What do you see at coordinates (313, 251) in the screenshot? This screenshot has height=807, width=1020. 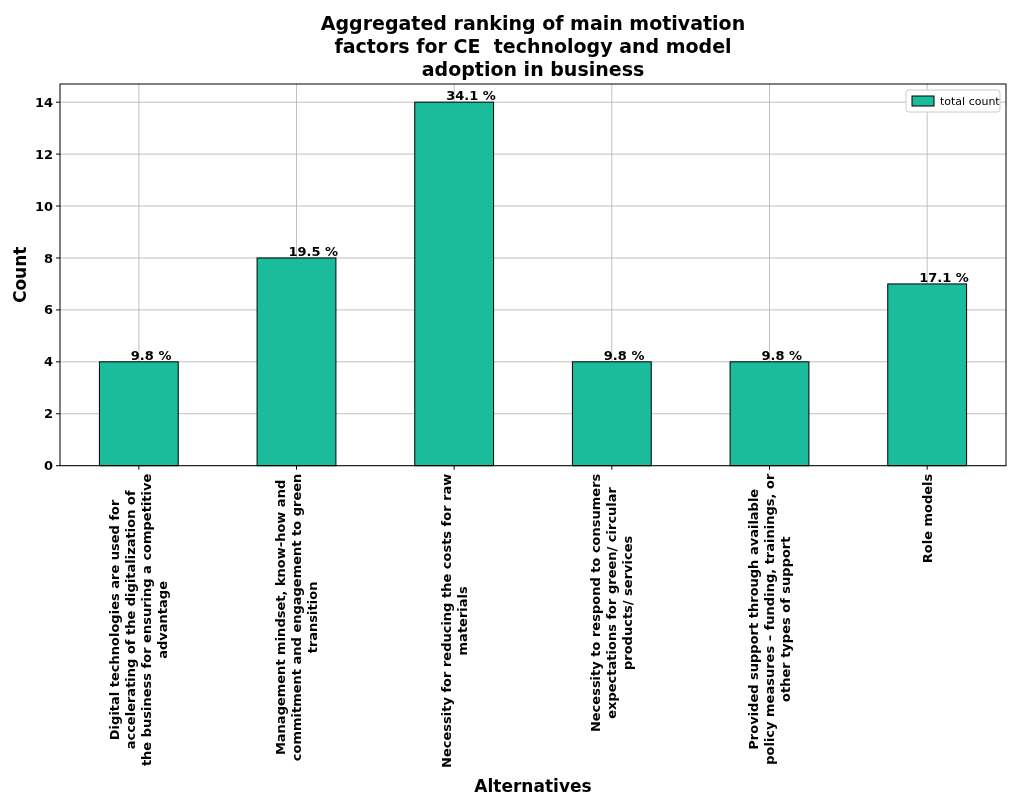 I see `annotation: 19.5 %` at bounding box center [313, 251].